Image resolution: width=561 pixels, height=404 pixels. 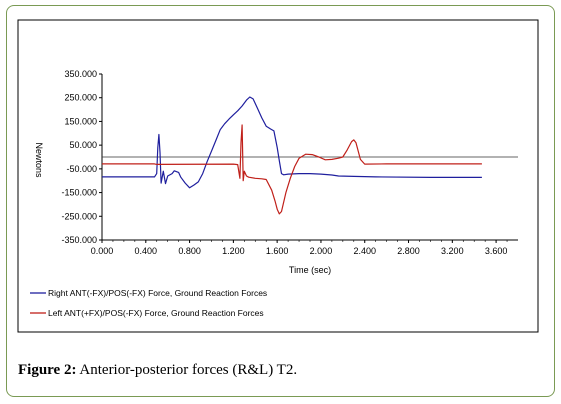 What do you see at coordinates (80, 121) in the screenshot?
I see `y-tick-label: 150.000` at bounding box center [80, 121].